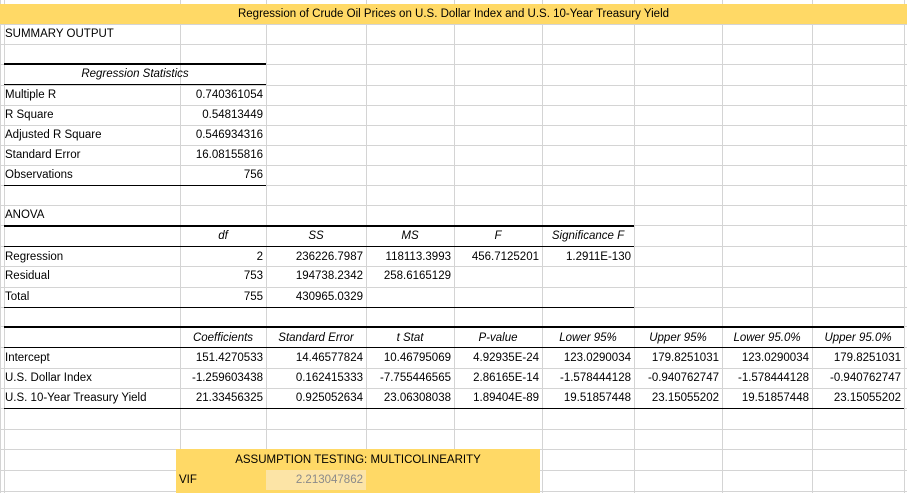 Image resolution: width=907 pixels, height=493 pixels. I want to click on anova-df: 755, so click(253, 297).